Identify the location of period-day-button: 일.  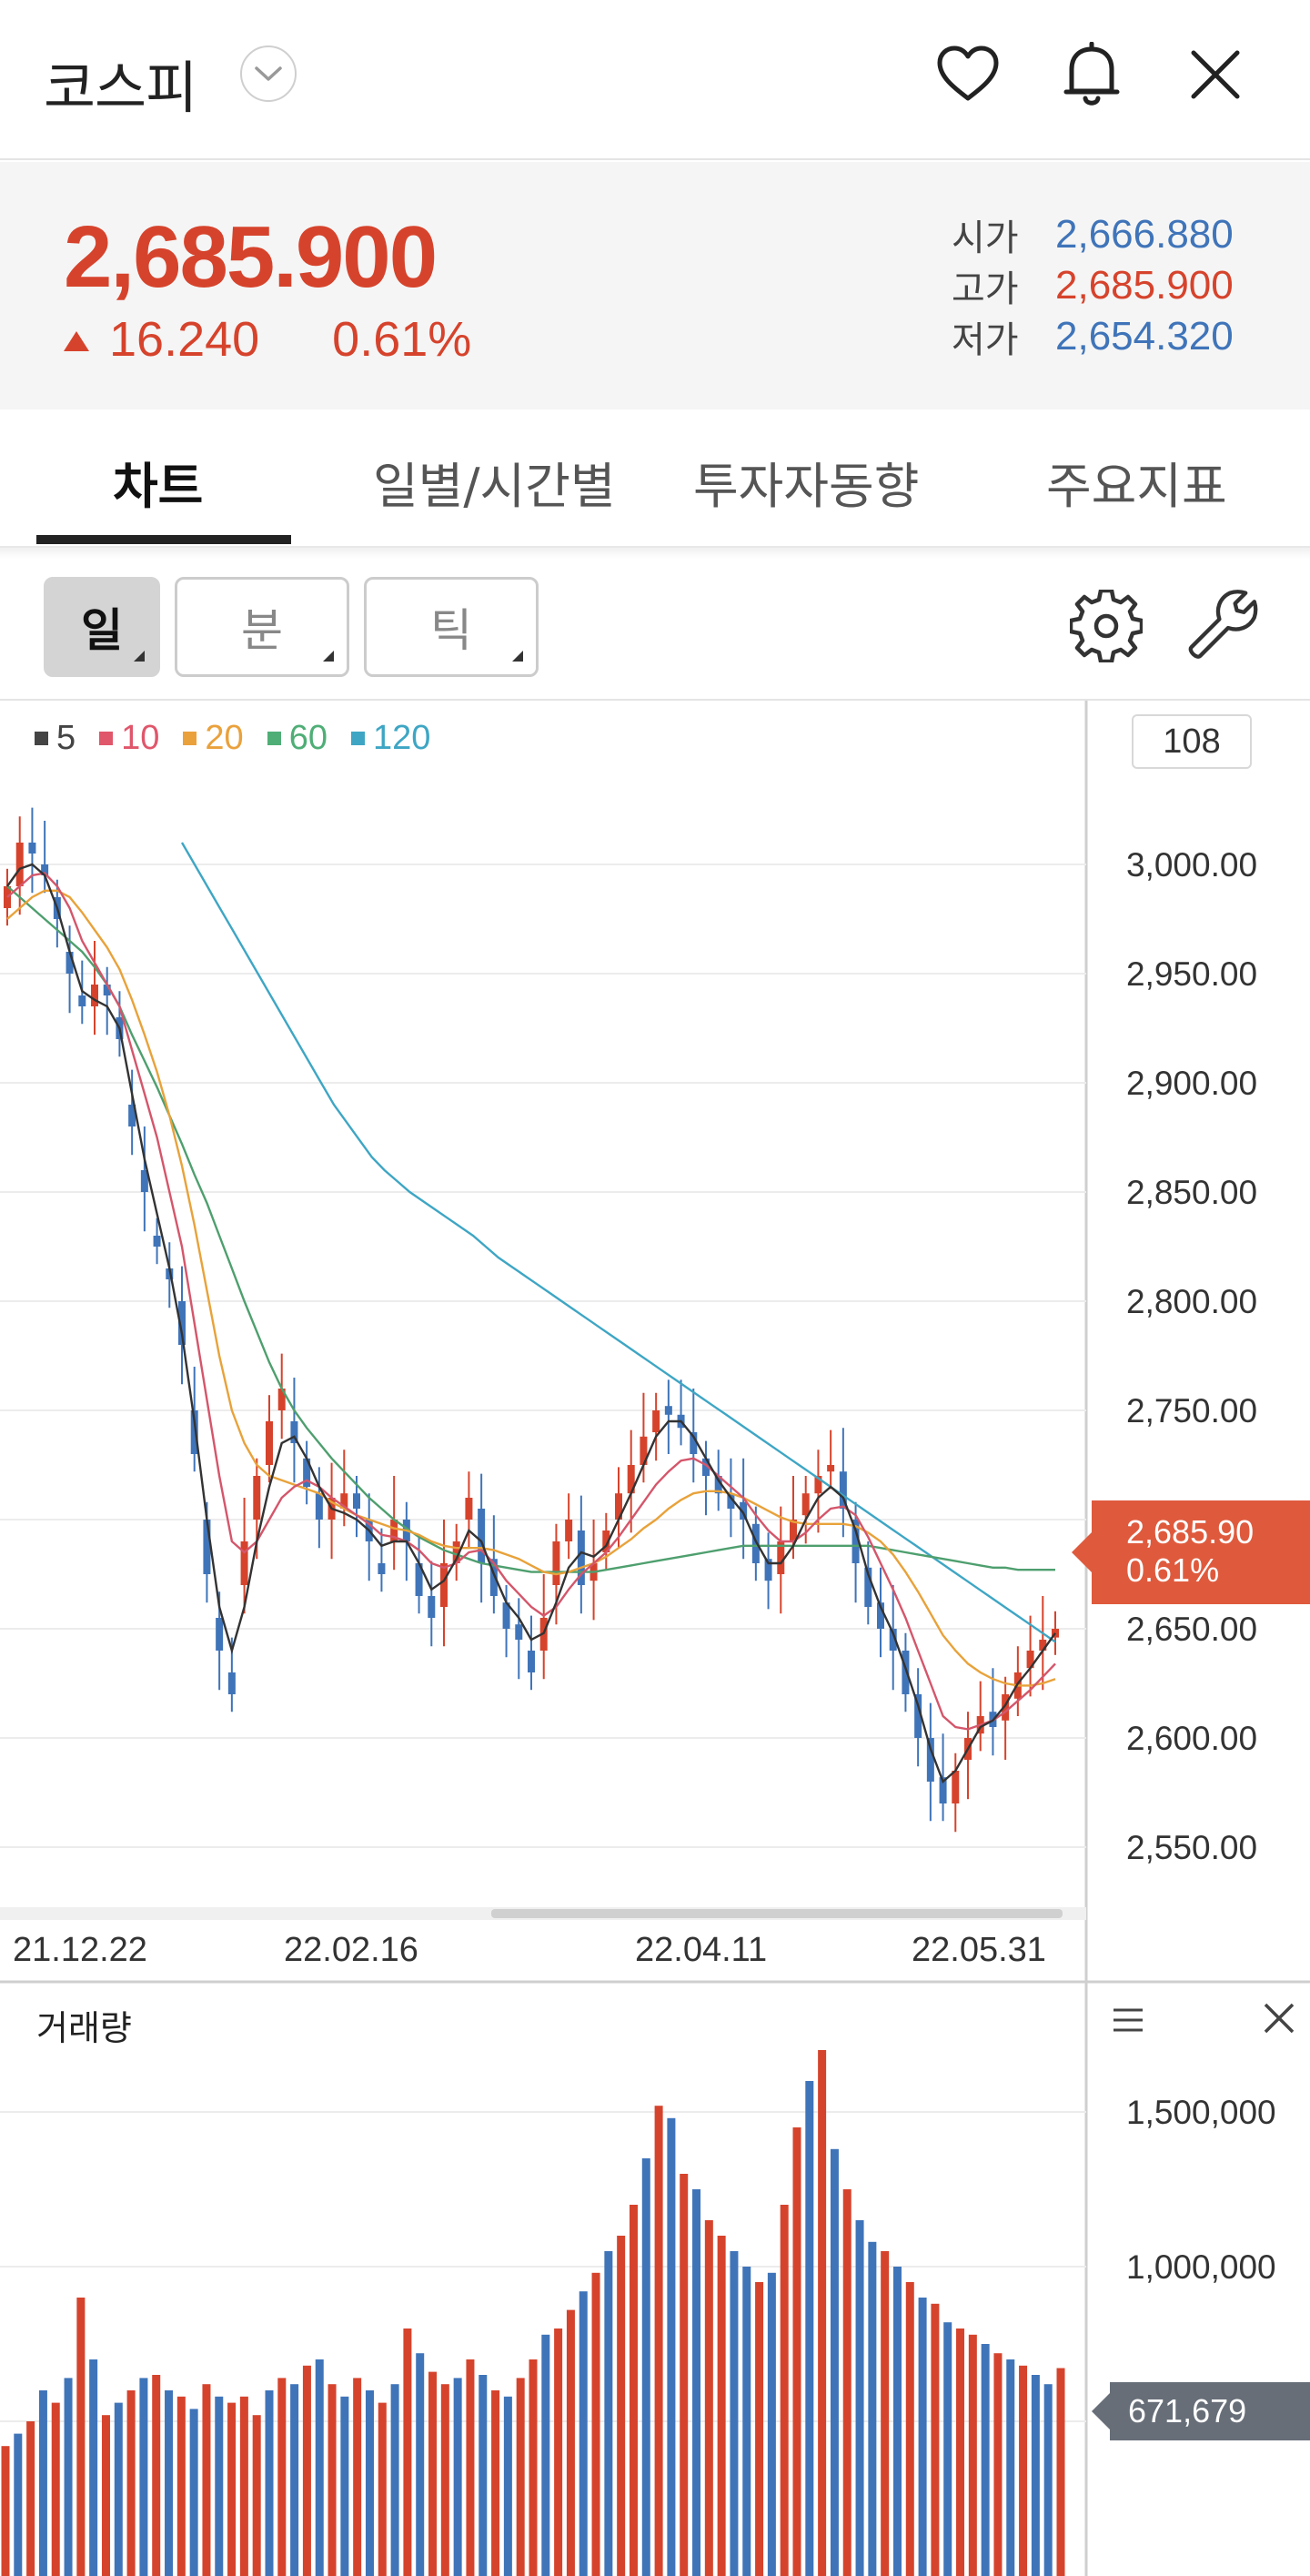
(102, 627).